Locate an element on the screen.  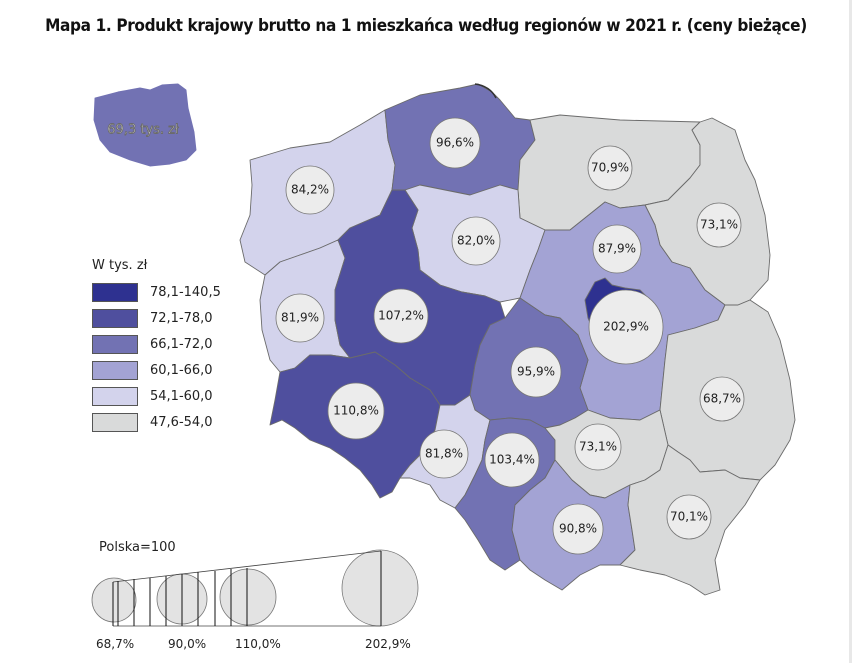
legend-item: 54,1-60,0 is located at coordinates (156, 396).